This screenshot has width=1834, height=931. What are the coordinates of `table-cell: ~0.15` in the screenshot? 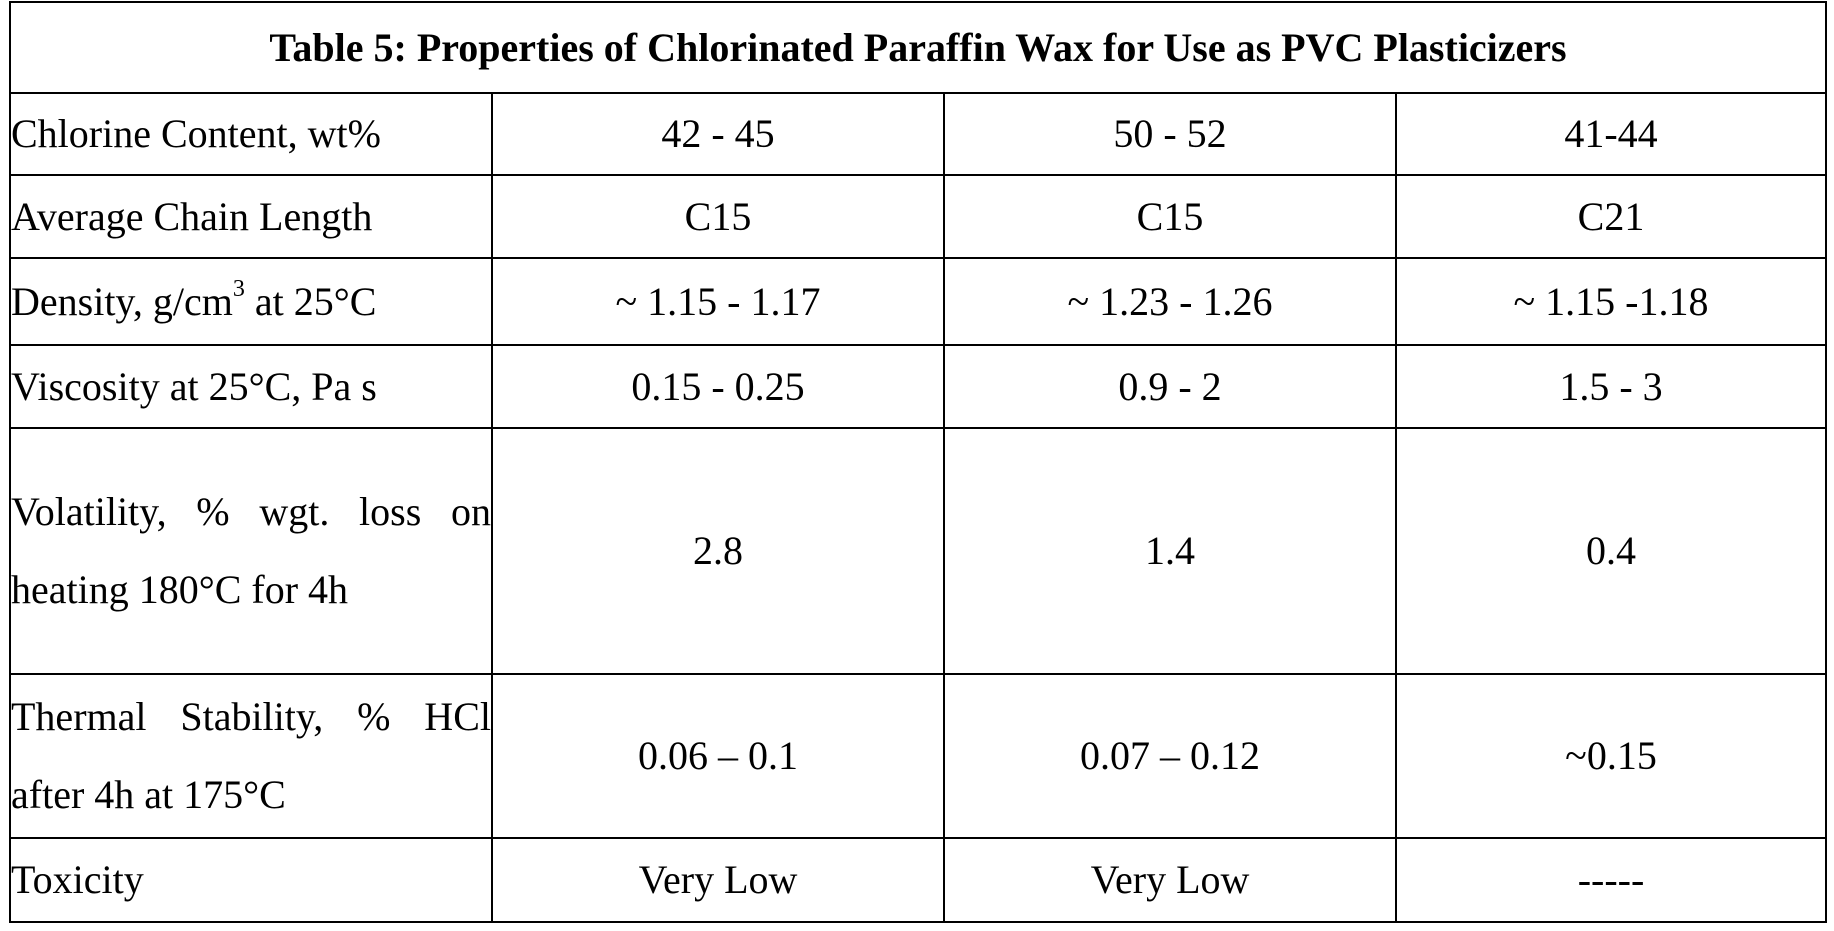 It's located at (1611, 756).